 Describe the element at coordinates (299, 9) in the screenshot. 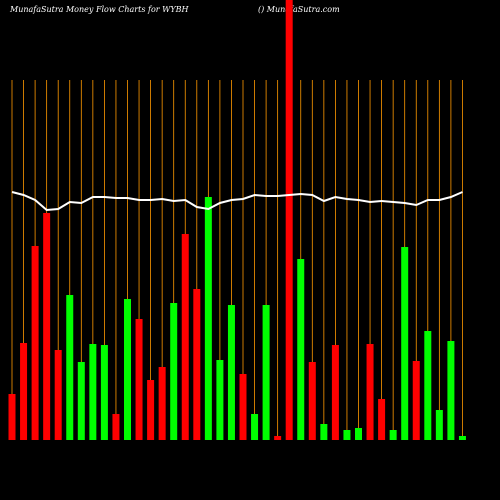

I see `chart-subtitle: () MunafaSutra.com` at that location.